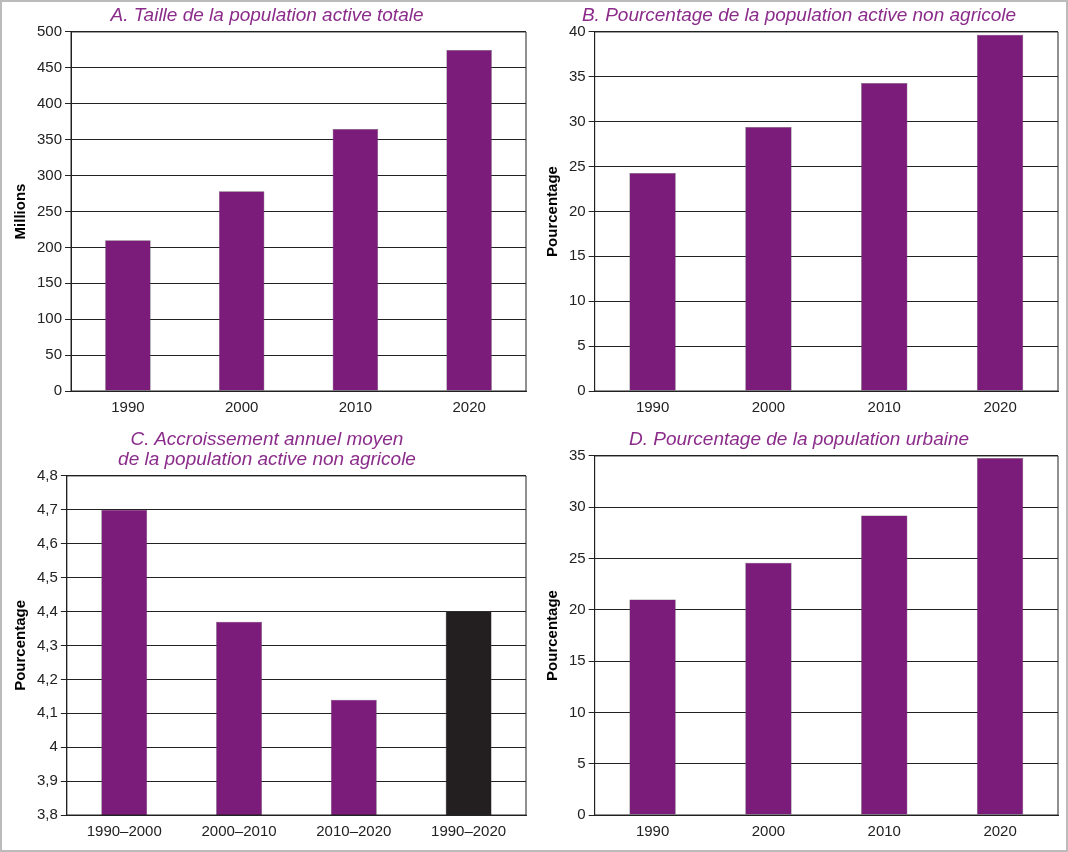 This screenshot has height=852, width=1068. Describe the element at coordinates (50, 246) in the screenshot. I see `y-tick-label: 200` at that location.